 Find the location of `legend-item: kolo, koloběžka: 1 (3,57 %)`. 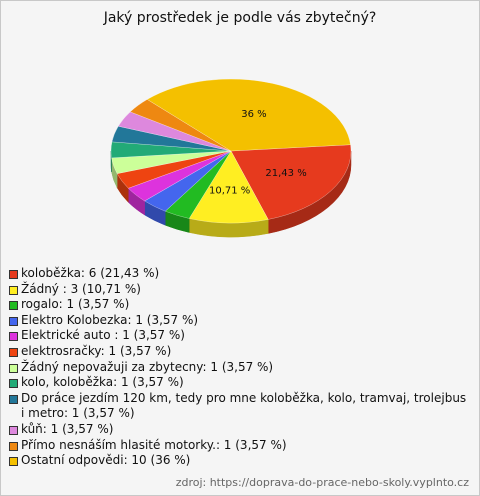

legend-item: kolo, koloběžka: 1 (3,57 %) is located at coordinates (240, 383).